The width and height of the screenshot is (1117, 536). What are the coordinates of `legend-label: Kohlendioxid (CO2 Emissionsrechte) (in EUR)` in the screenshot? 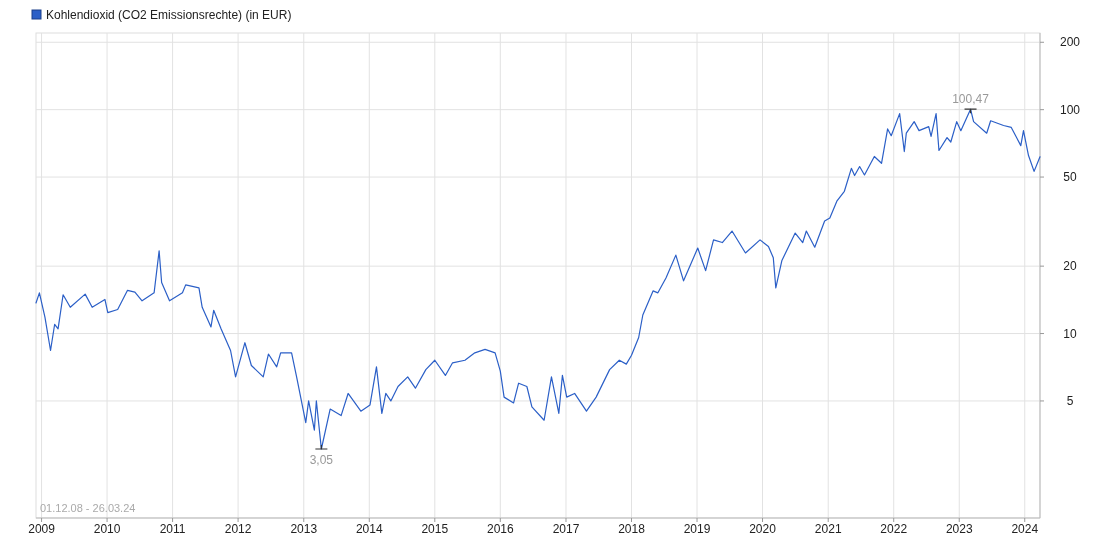 It's located at (169, 15).